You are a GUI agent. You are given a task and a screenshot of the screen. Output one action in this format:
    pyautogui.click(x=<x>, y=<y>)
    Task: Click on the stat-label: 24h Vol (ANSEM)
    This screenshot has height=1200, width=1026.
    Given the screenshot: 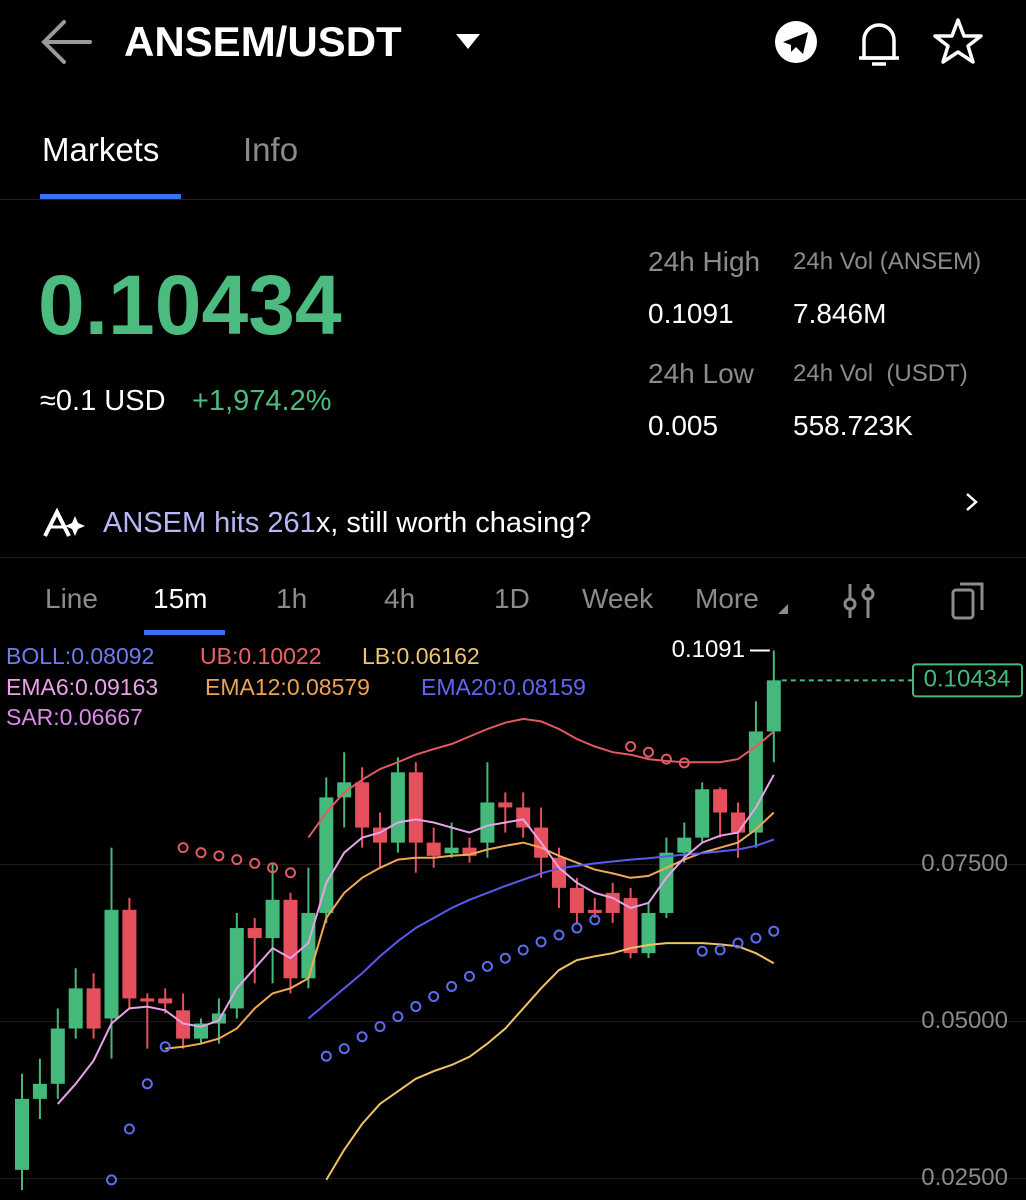 What is the action you would take?
    pyautogui.click(x=887, y=261)
    